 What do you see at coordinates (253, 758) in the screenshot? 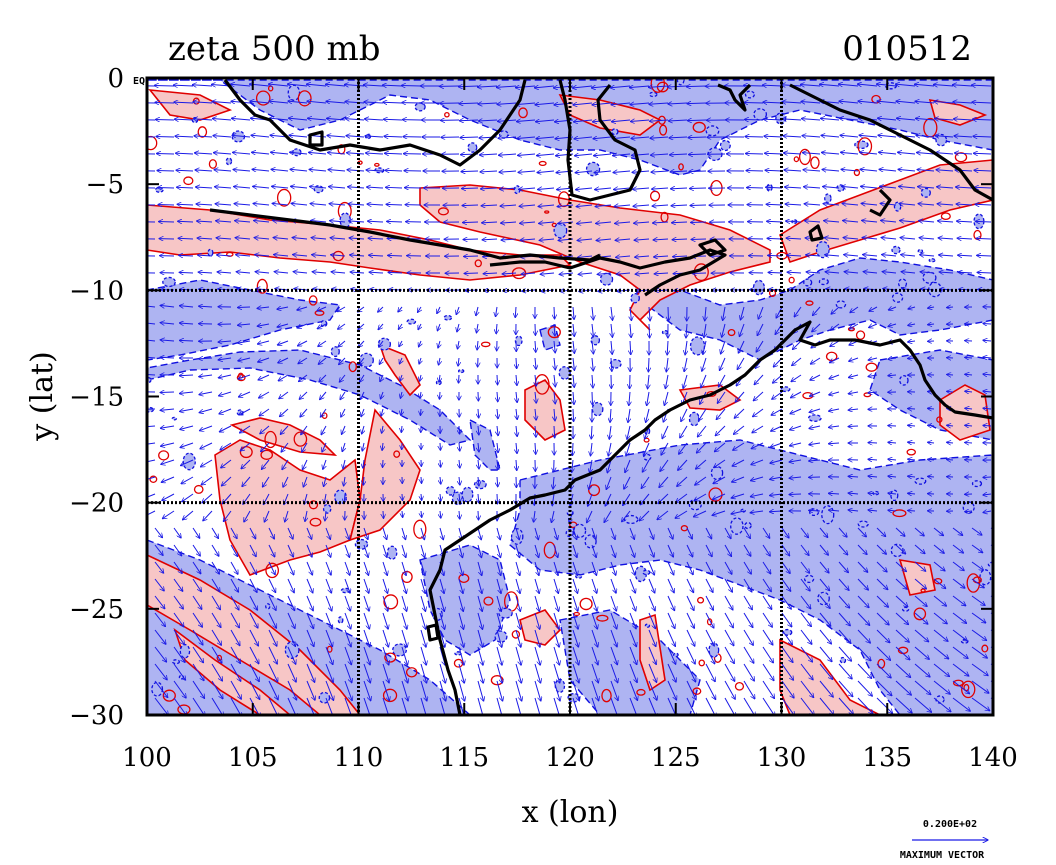
I see `x-tick-label: 105` at bounding box center [253, 758].